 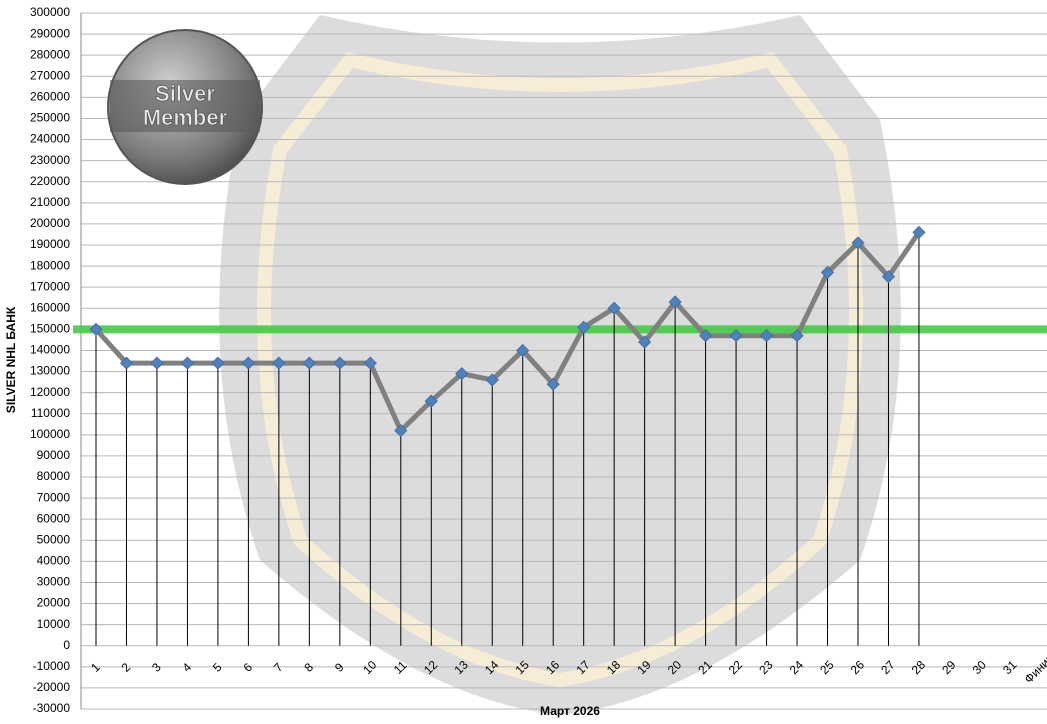 I want to click on badge: Silver Member, so click(x=185, y=107).